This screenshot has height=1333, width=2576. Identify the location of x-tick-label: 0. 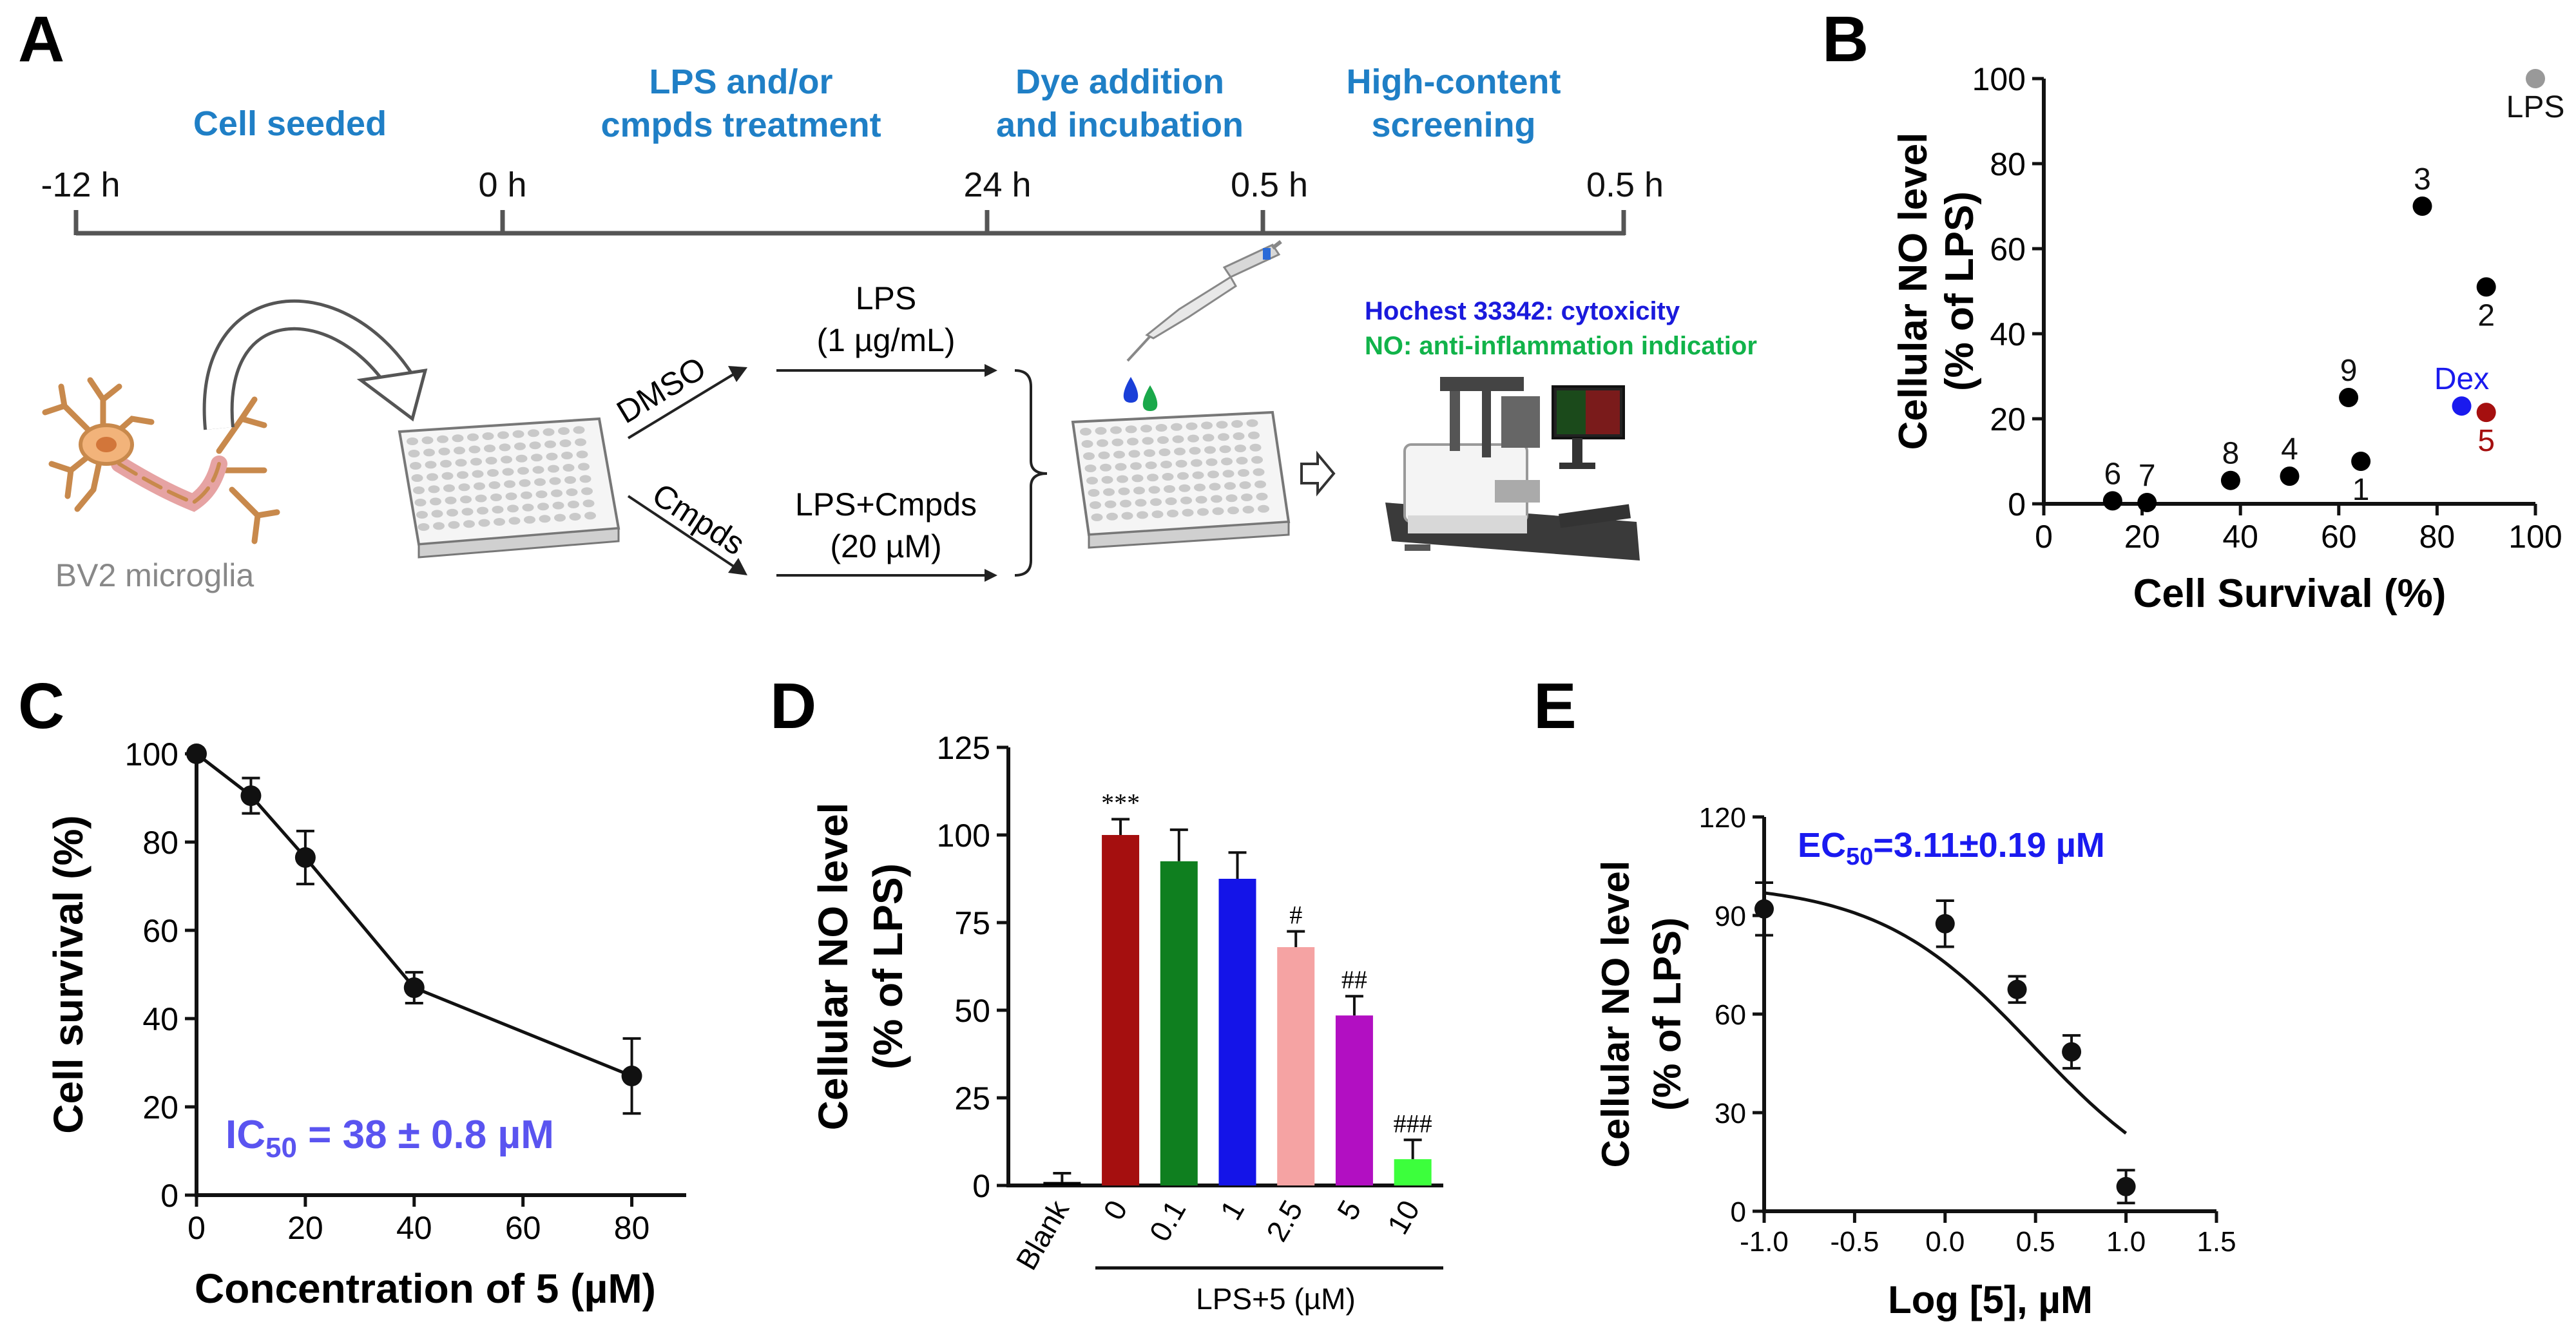
(2044, 537).